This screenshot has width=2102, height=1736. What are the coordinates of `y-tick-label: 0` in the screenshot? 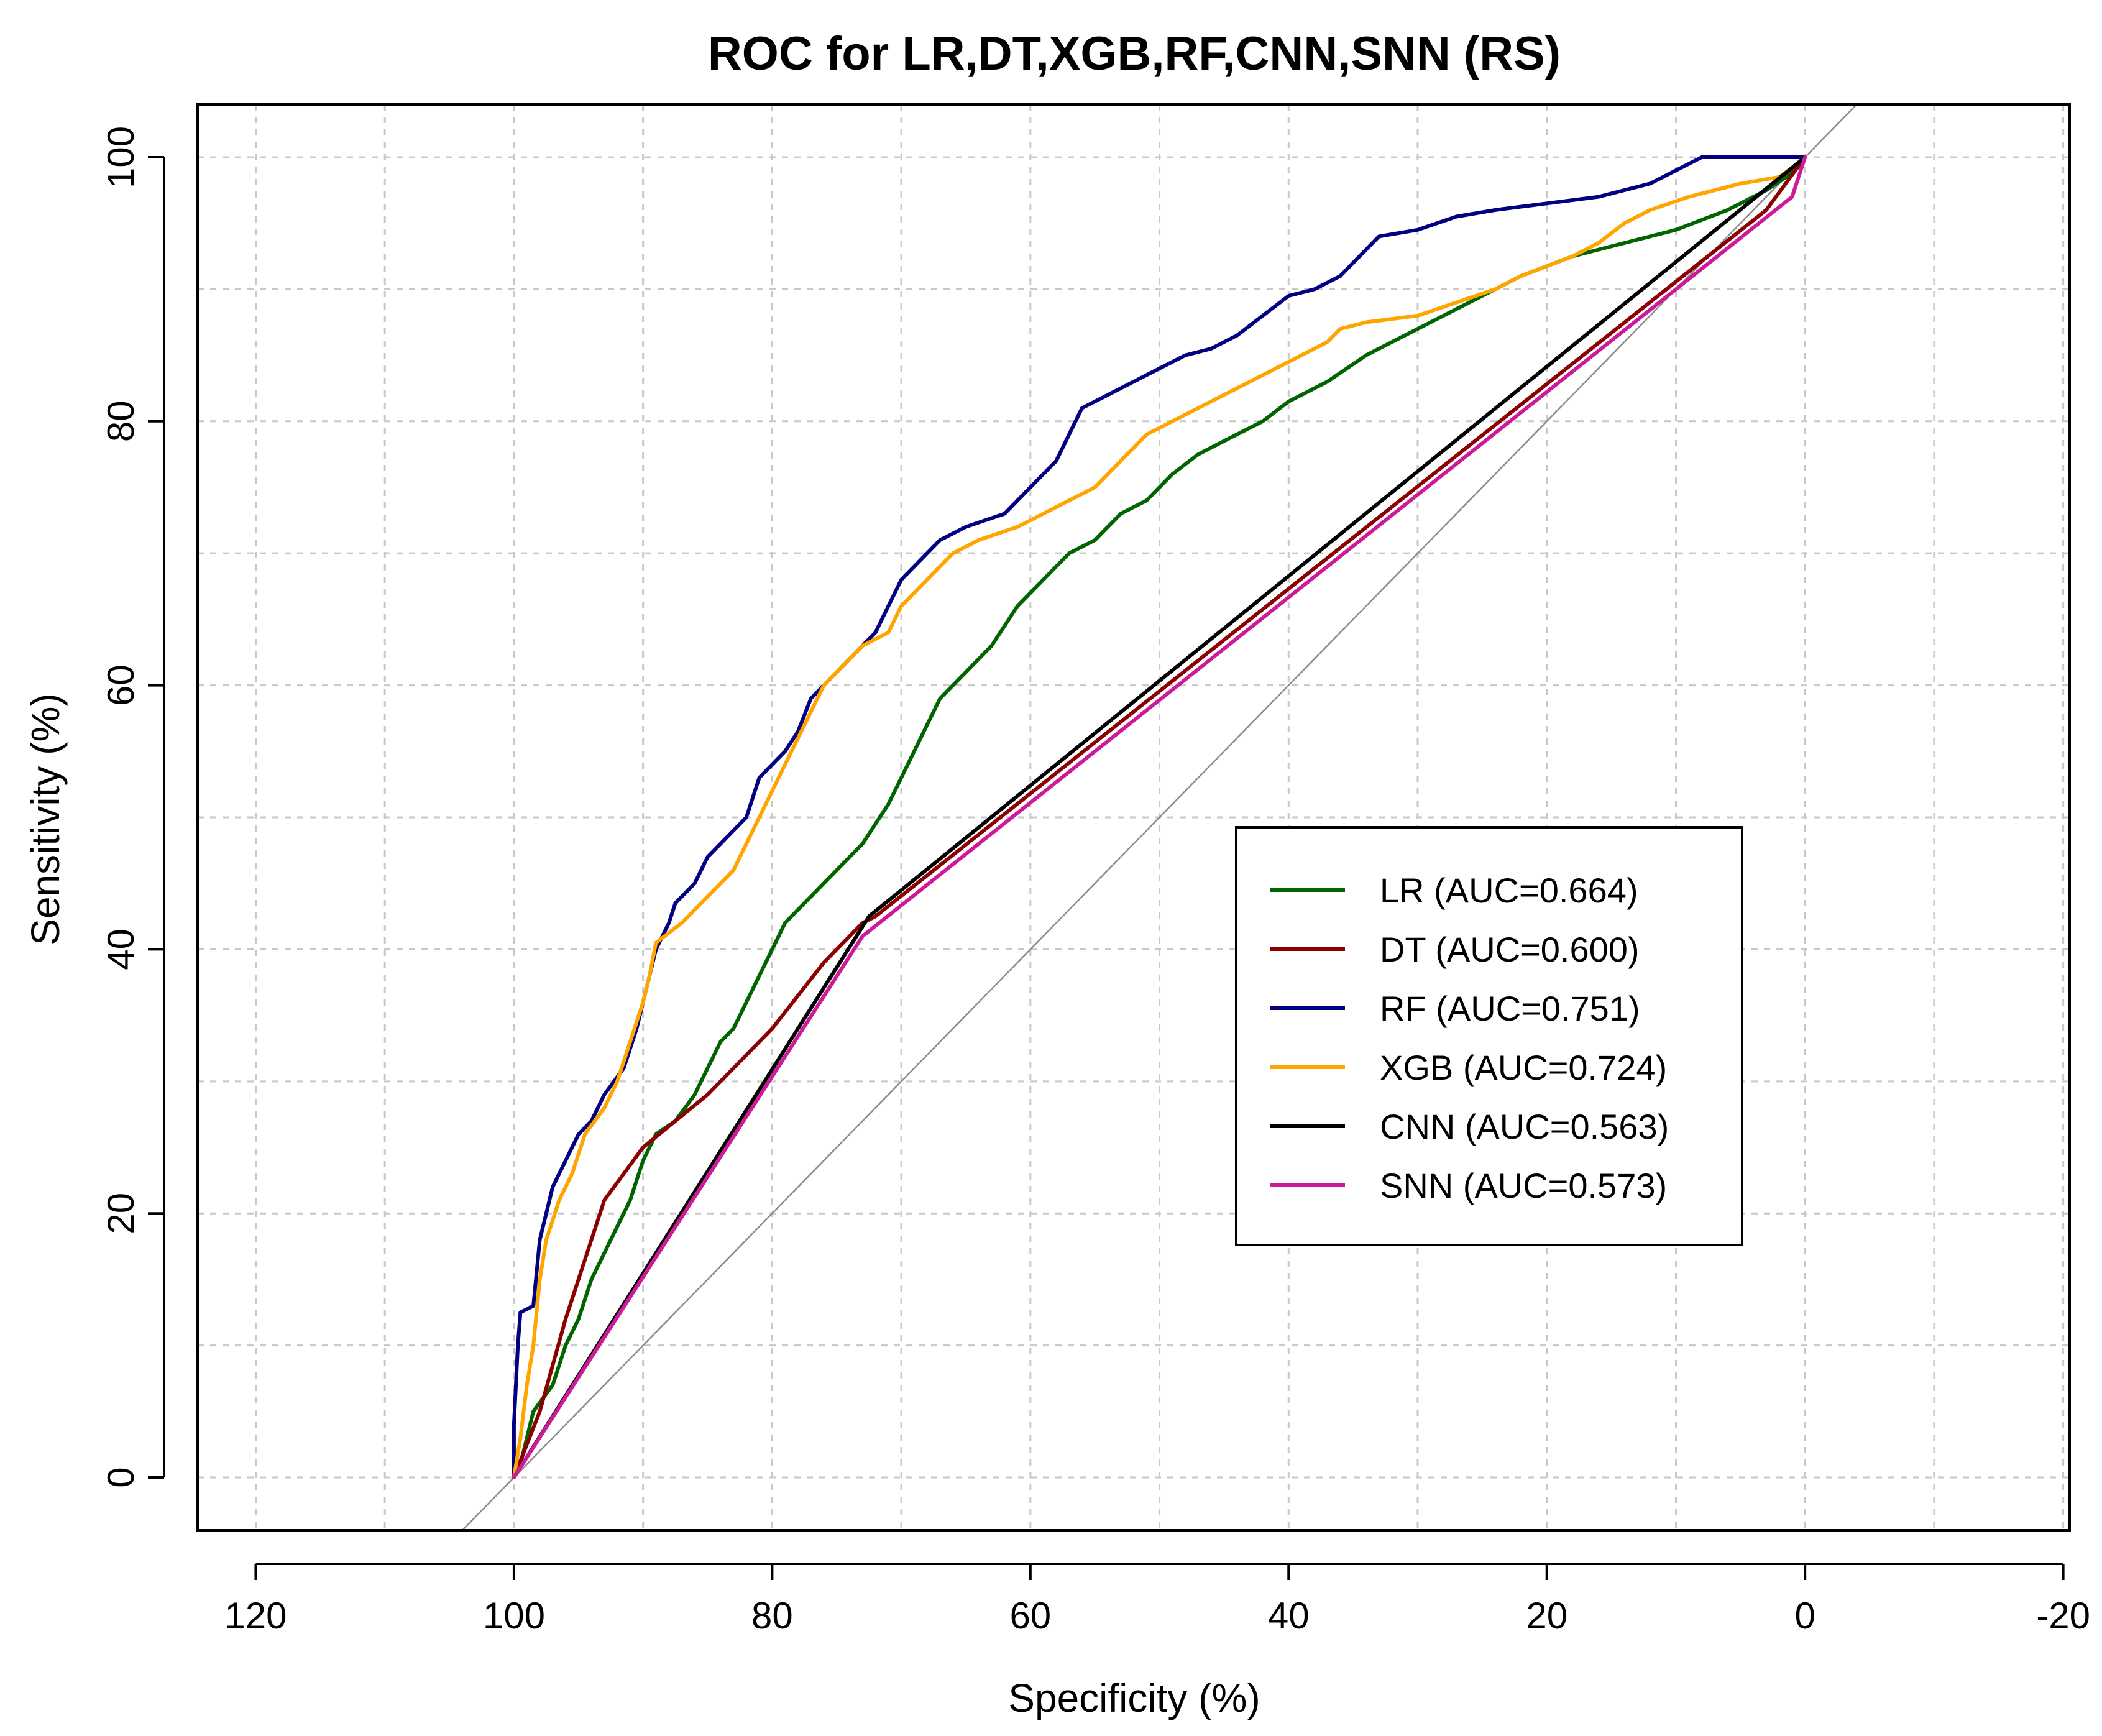 It's located at (121, 1477).